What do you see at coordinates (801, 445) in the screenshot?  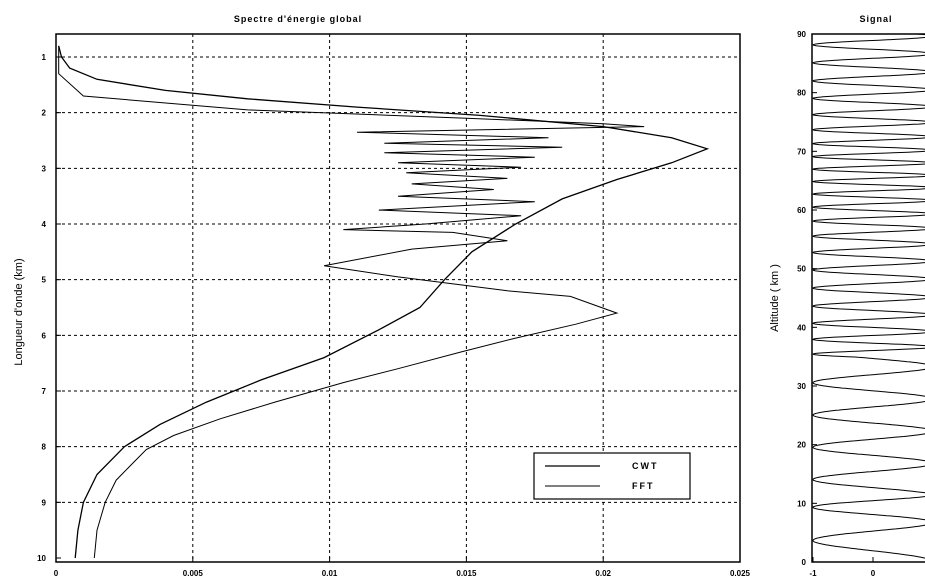 I see `signal-y-tick-label: 20` at bounding box center [801, 445].